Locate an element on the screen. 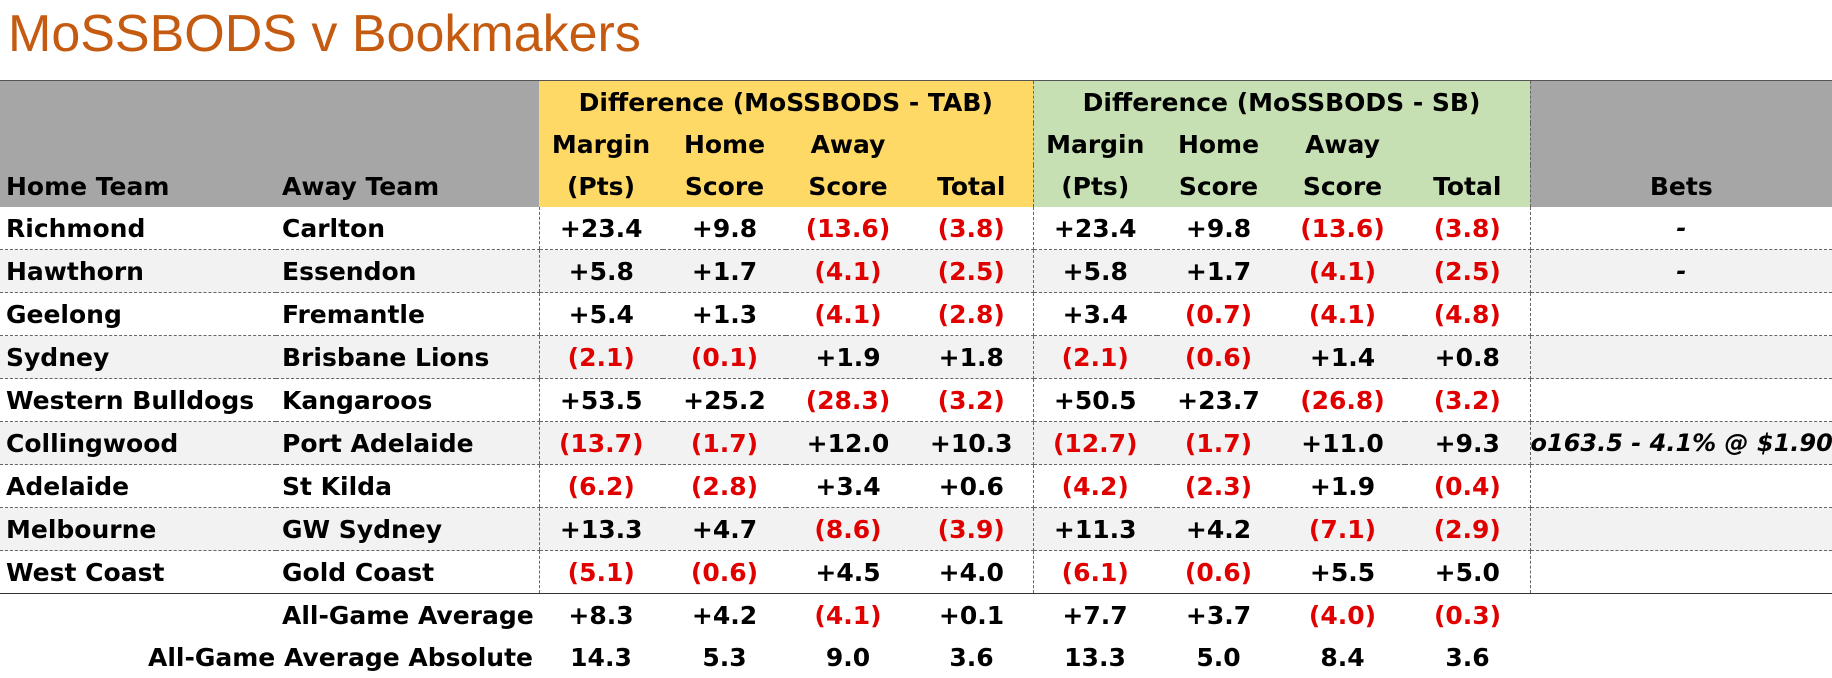 The width and height of the screenshot is (1832, 678). sb-total-cell: (3.8) is located at coordinates (1467, 228).